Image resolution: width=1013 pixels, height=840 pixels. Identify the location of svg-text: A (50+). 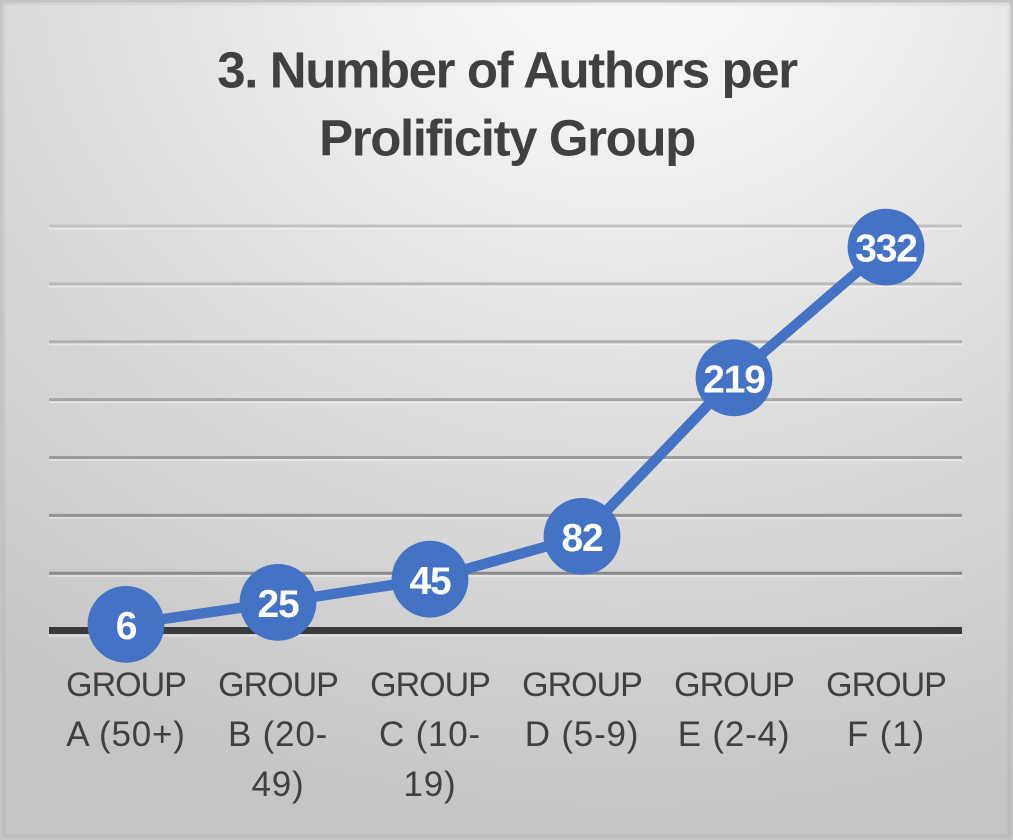
(125, 734).